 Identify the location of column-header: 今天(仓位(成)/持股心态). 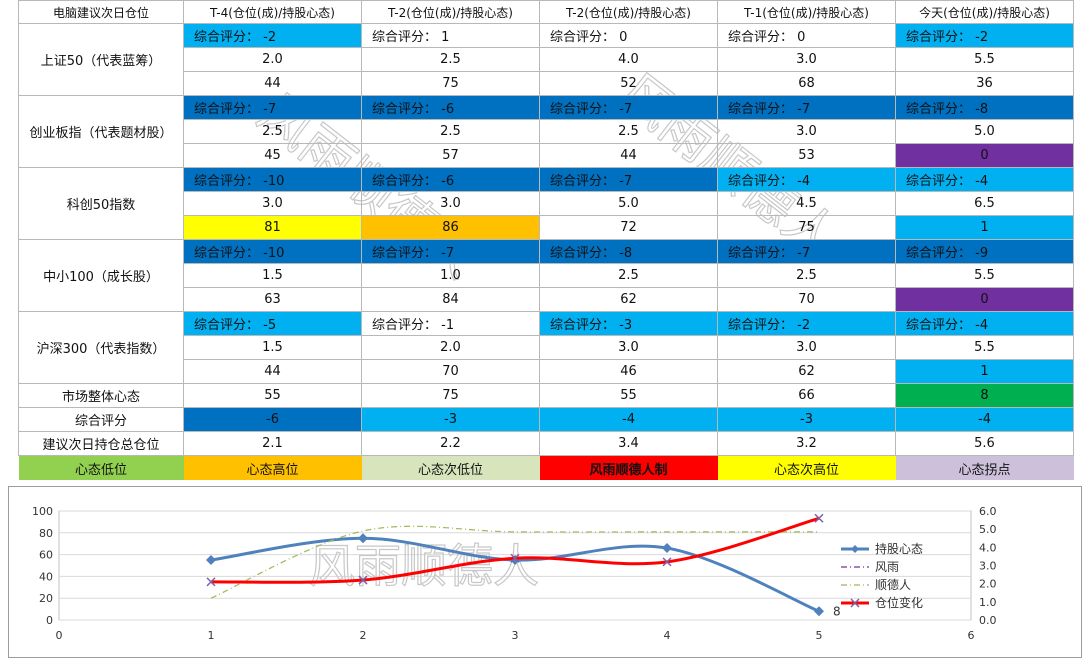
(984, 12).